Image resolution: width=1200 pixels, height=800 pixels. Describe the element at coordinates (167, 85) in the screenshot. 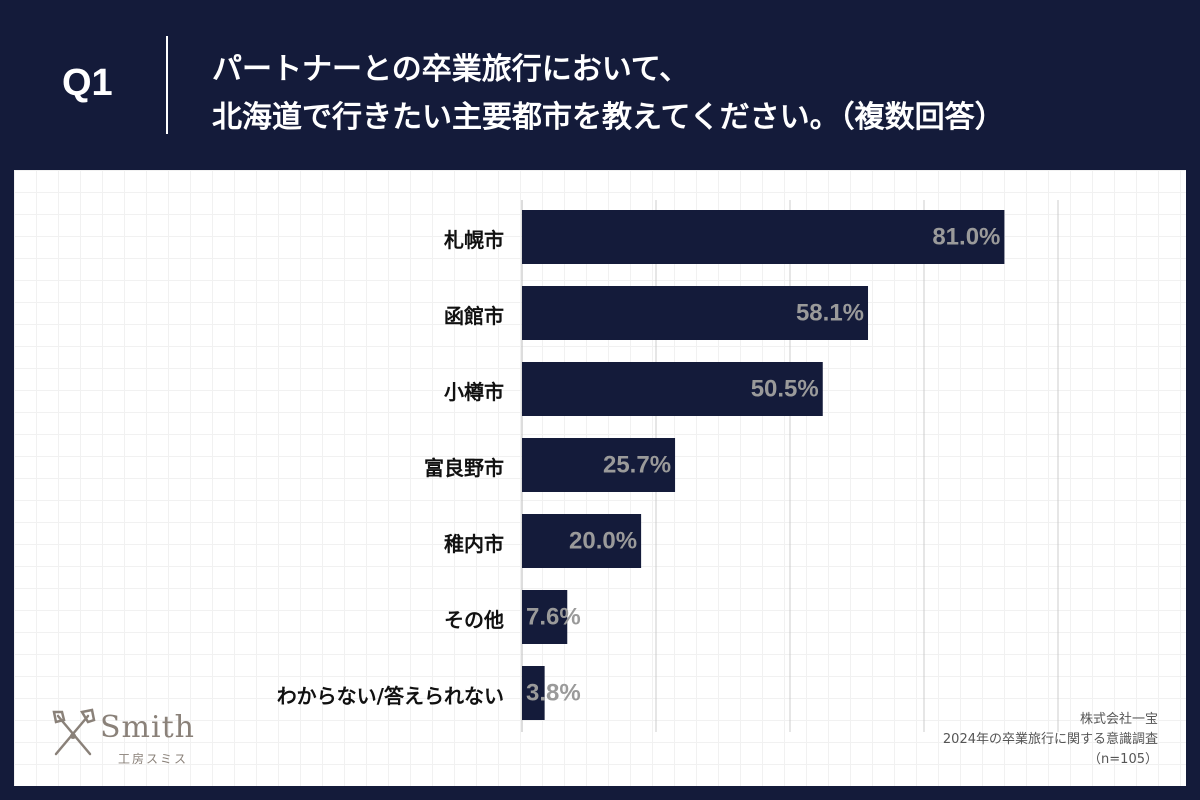

I see `header-divider` at that location.